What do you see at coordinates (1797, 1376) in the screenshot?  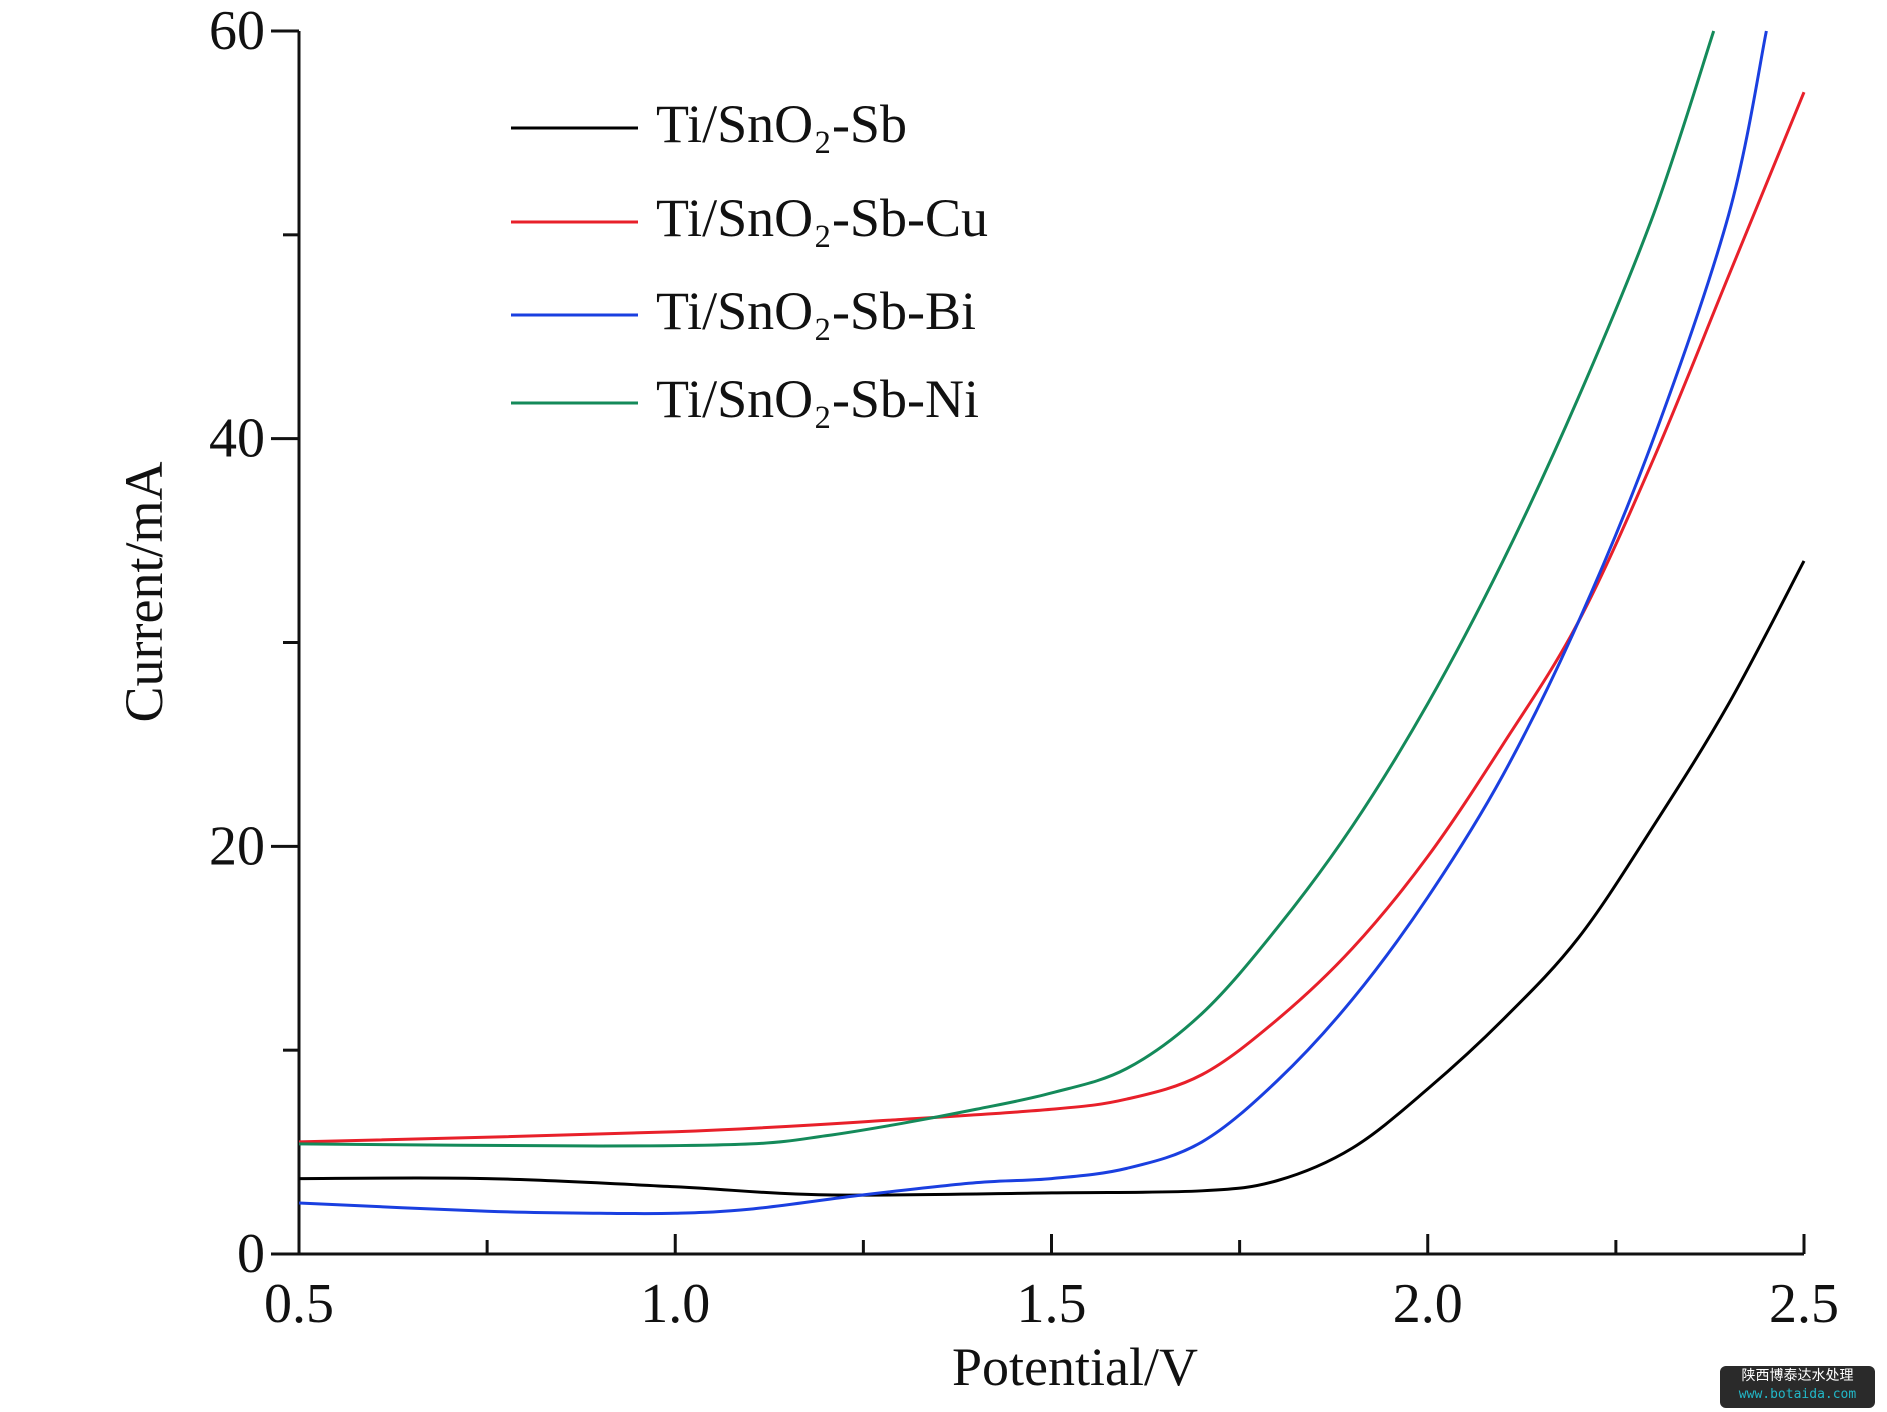 I see `watermark-name: 陕西博泰达水处理` at bounding box center [1797, 1376].